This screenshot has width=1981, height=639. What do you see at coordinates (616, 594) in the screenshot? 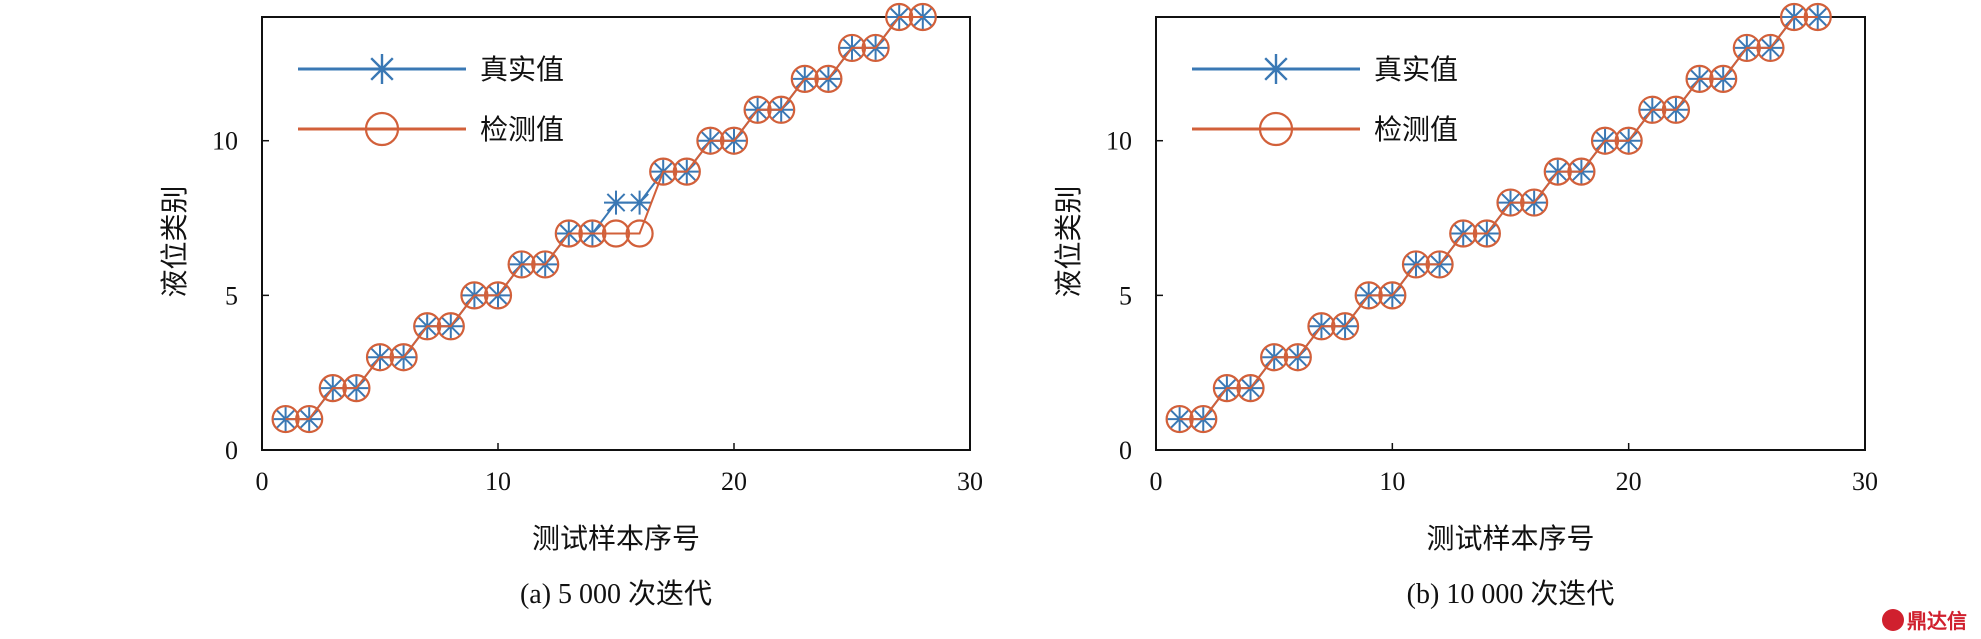
I see `chart-caption: (a) 5 000 次迭代` at bounding box center [616, 594].